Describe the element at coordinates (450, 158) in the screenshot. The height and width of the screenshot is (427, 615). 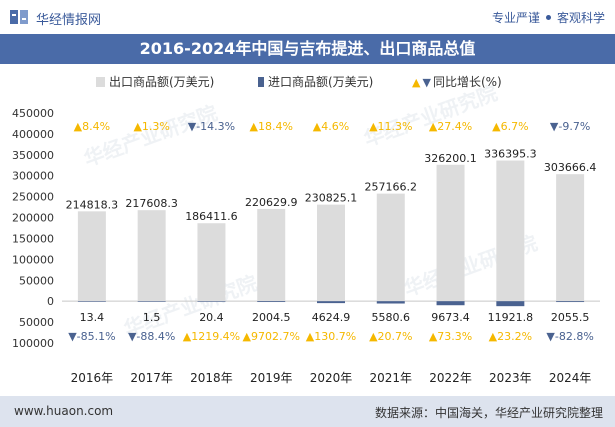
I see `export-value-label: 326200.1` at that location.